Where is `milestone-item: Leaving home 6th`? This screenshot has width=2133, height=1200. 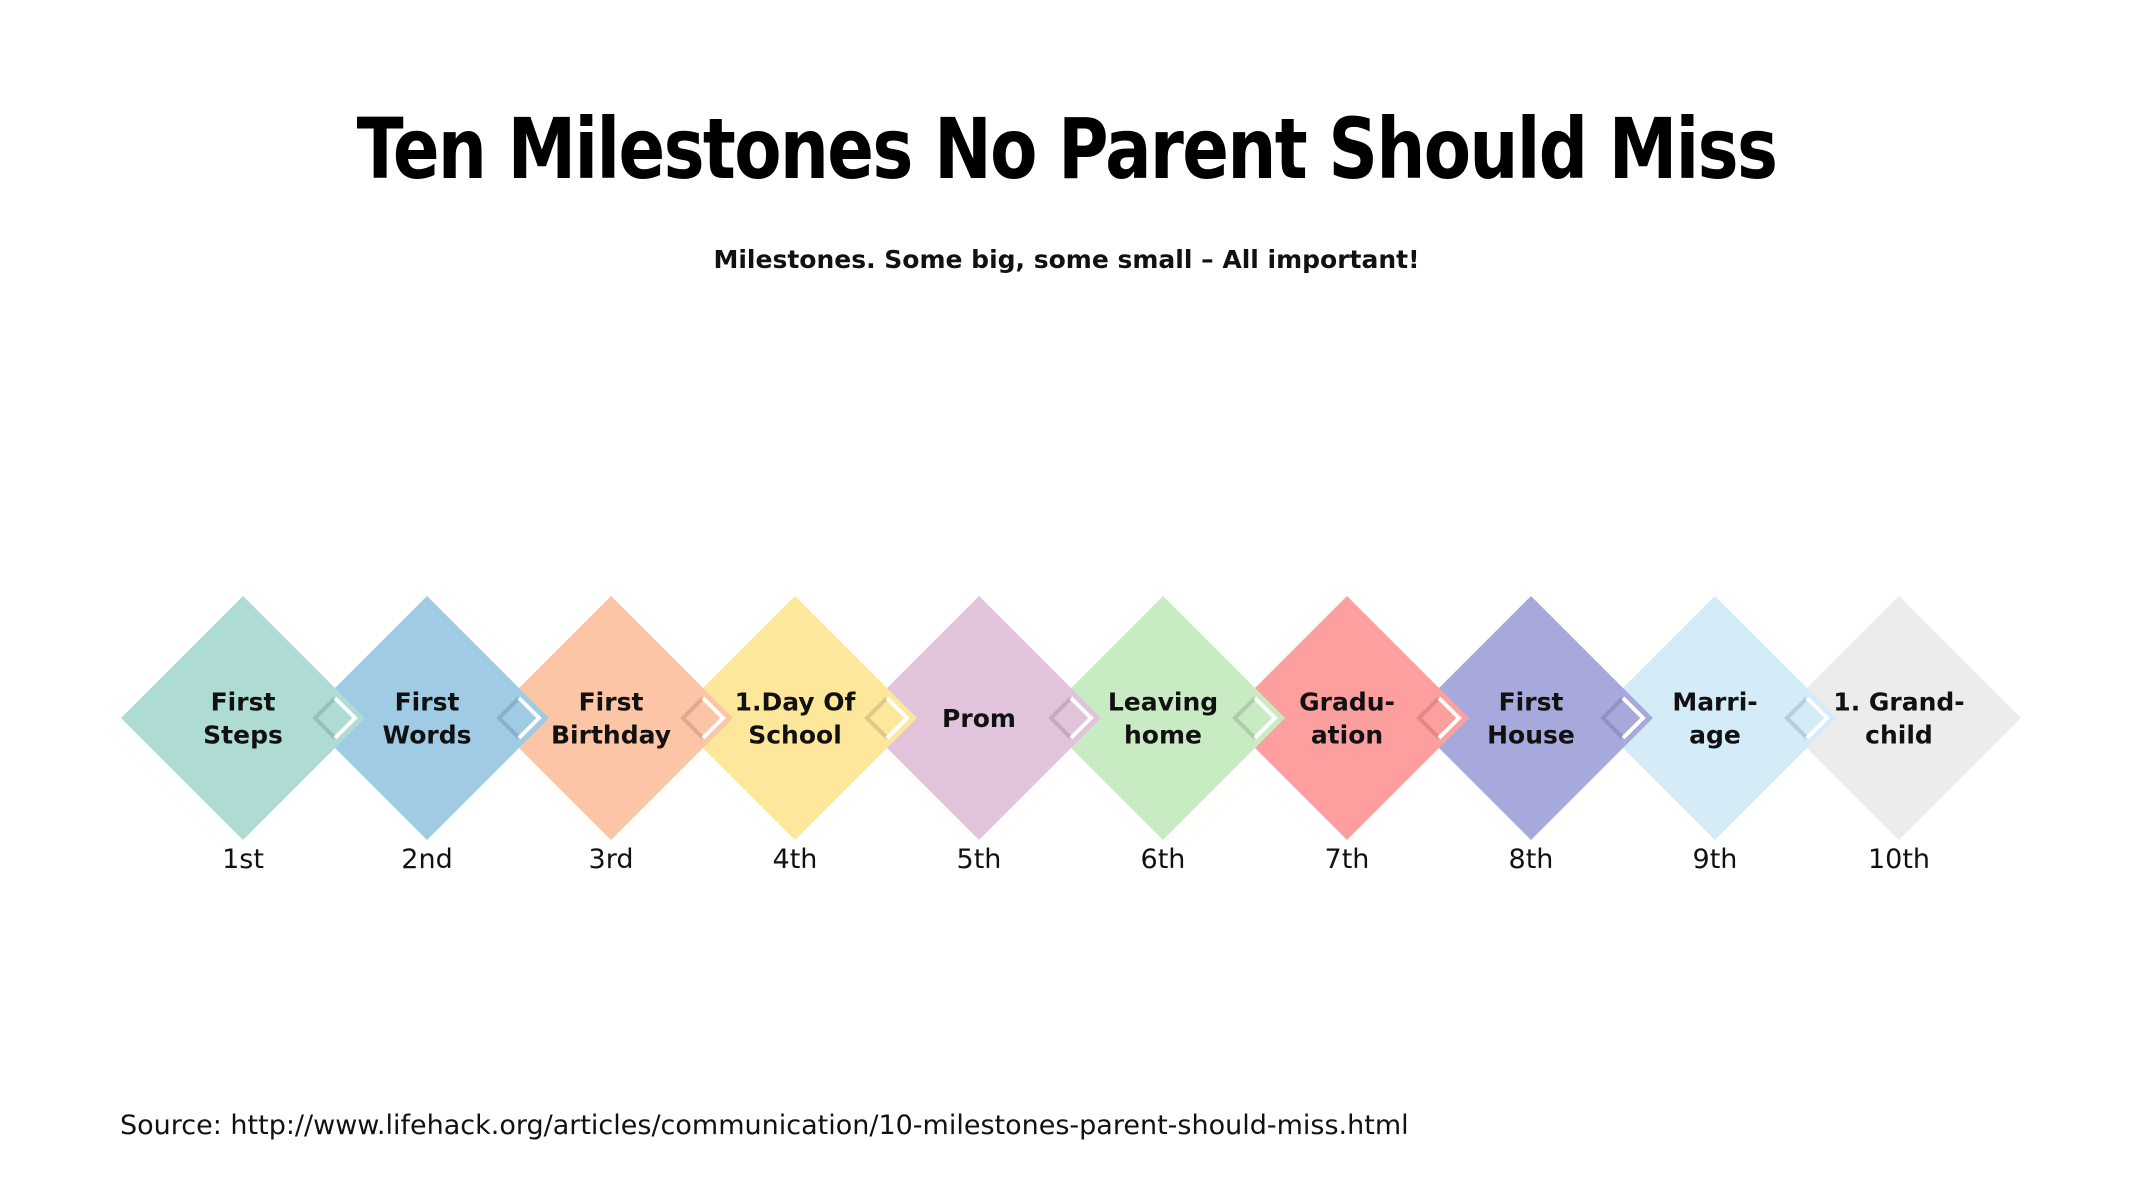 milestone-item: Leaving home 6th is located at coordinates (1163, 735).